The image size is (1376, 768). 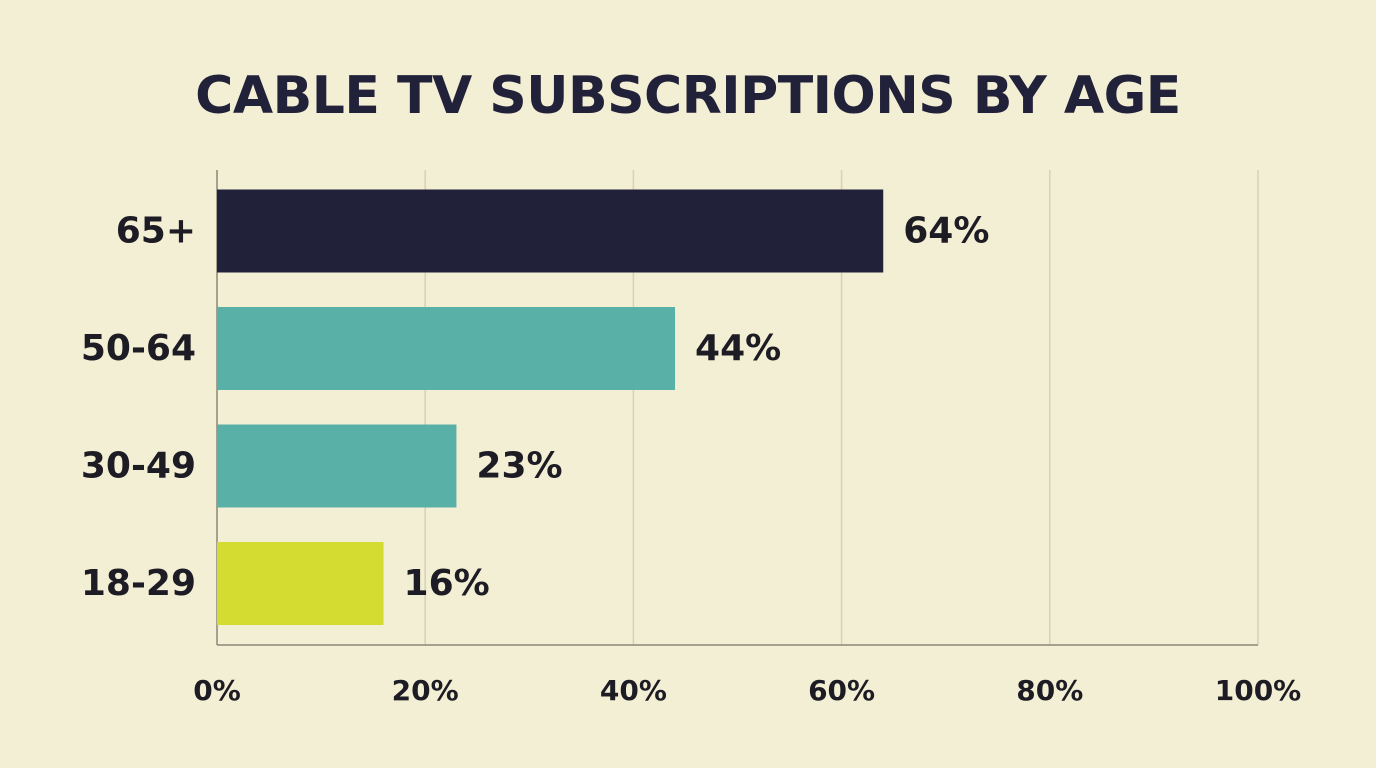 I want to click on x-tick-label: 0%, so click(x=217, y=690).